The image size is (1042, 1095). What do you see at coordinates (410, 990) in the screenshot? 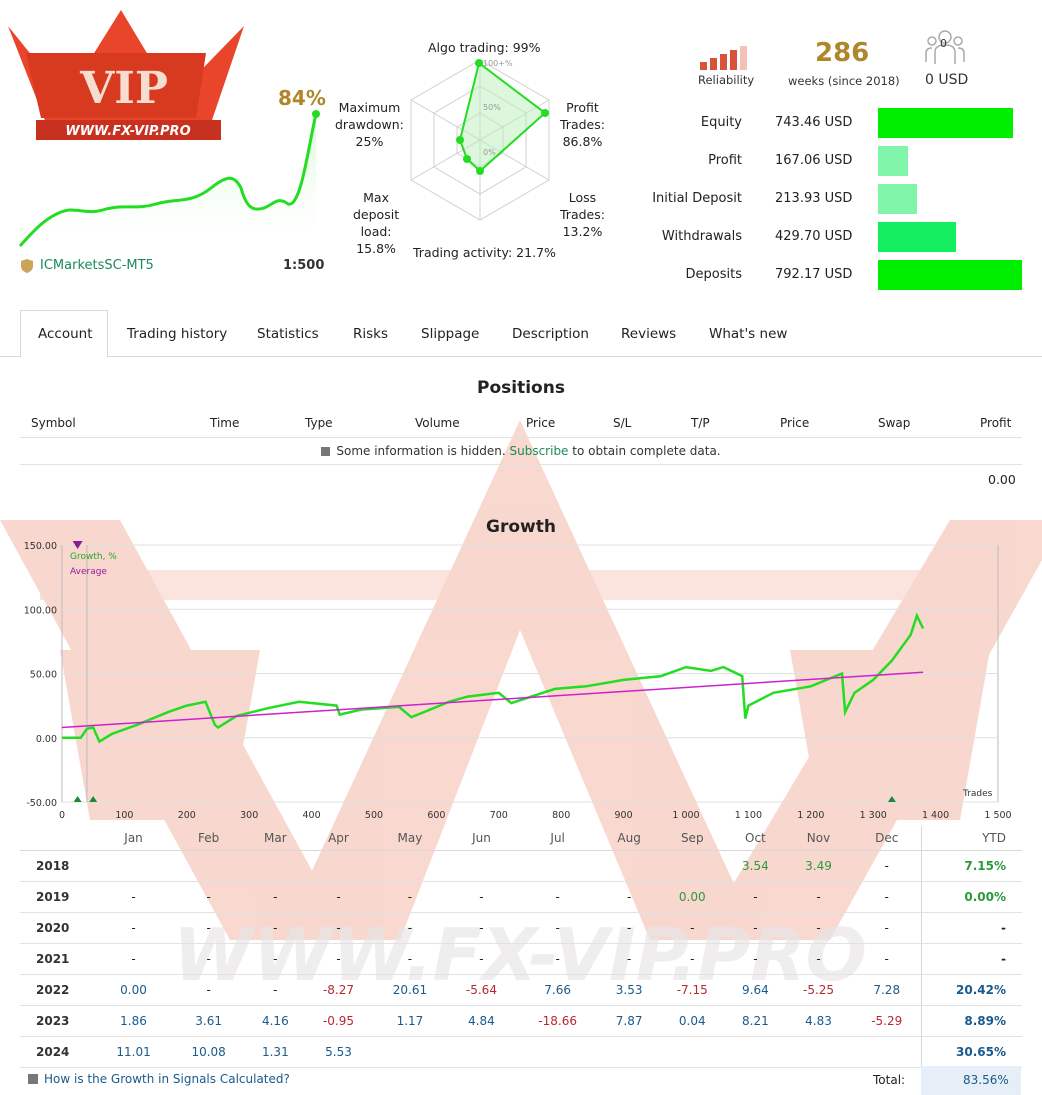
I see `month-cell: 20.61` at bounding box center [410, 990].